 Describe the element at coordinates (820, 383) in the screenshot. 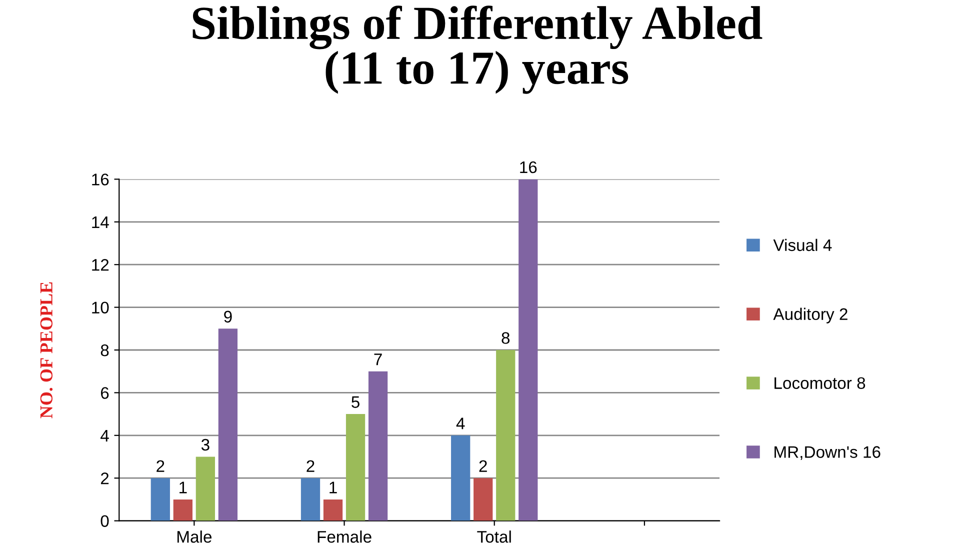

I see `legend-label: Locomotor 8` at that location.